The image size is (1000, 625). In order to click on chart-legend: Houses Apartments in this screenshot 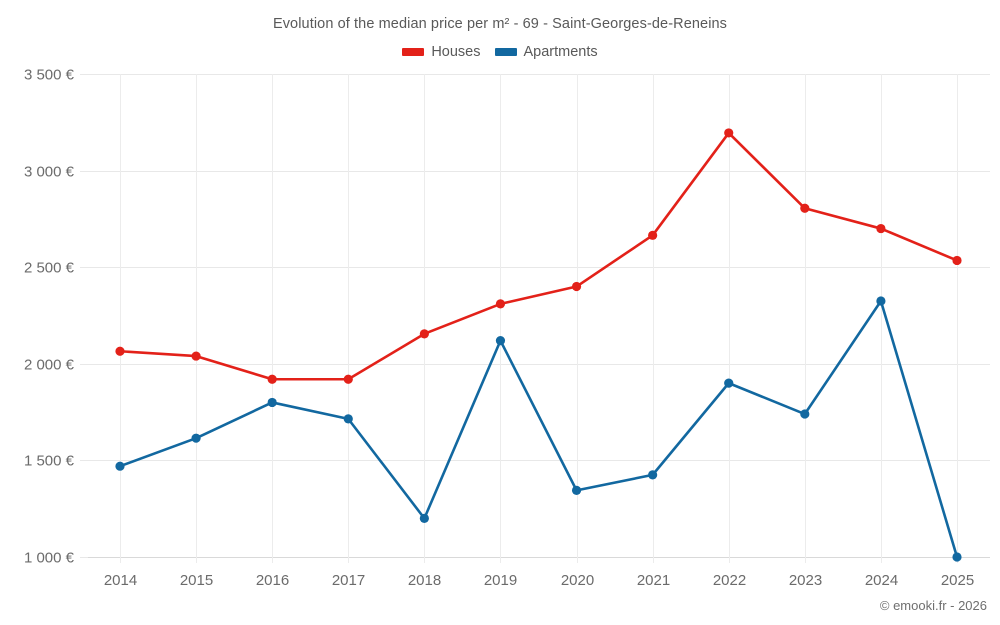, I will do `click(500, 52)`.